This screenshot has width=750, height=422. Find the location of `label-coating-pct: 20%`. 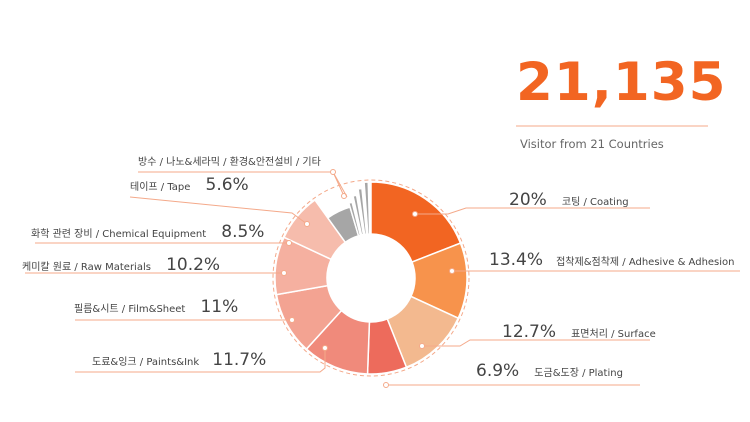

label-coating-pct: 20% is located at coordinates (528, 200).